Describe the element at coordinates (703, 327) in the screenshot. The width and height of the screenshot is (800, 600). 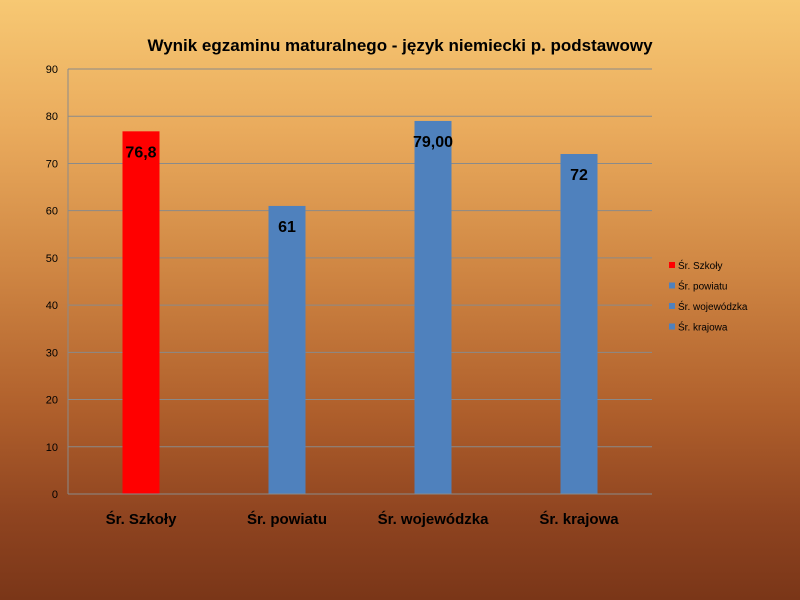
I see `legend-label: Śr. krajowa` at that location.